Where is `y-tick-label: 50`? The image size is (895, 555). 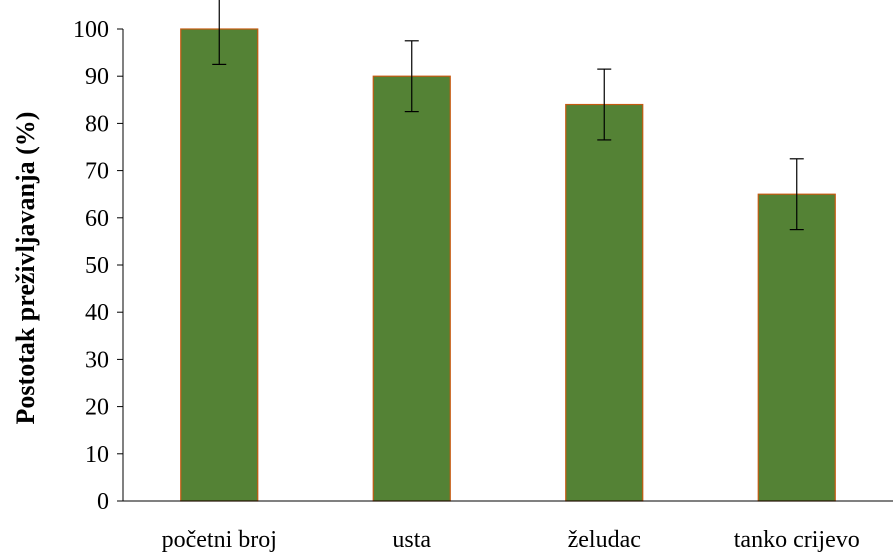 y-tick-label: 50 is located at coordinates (97, 266).